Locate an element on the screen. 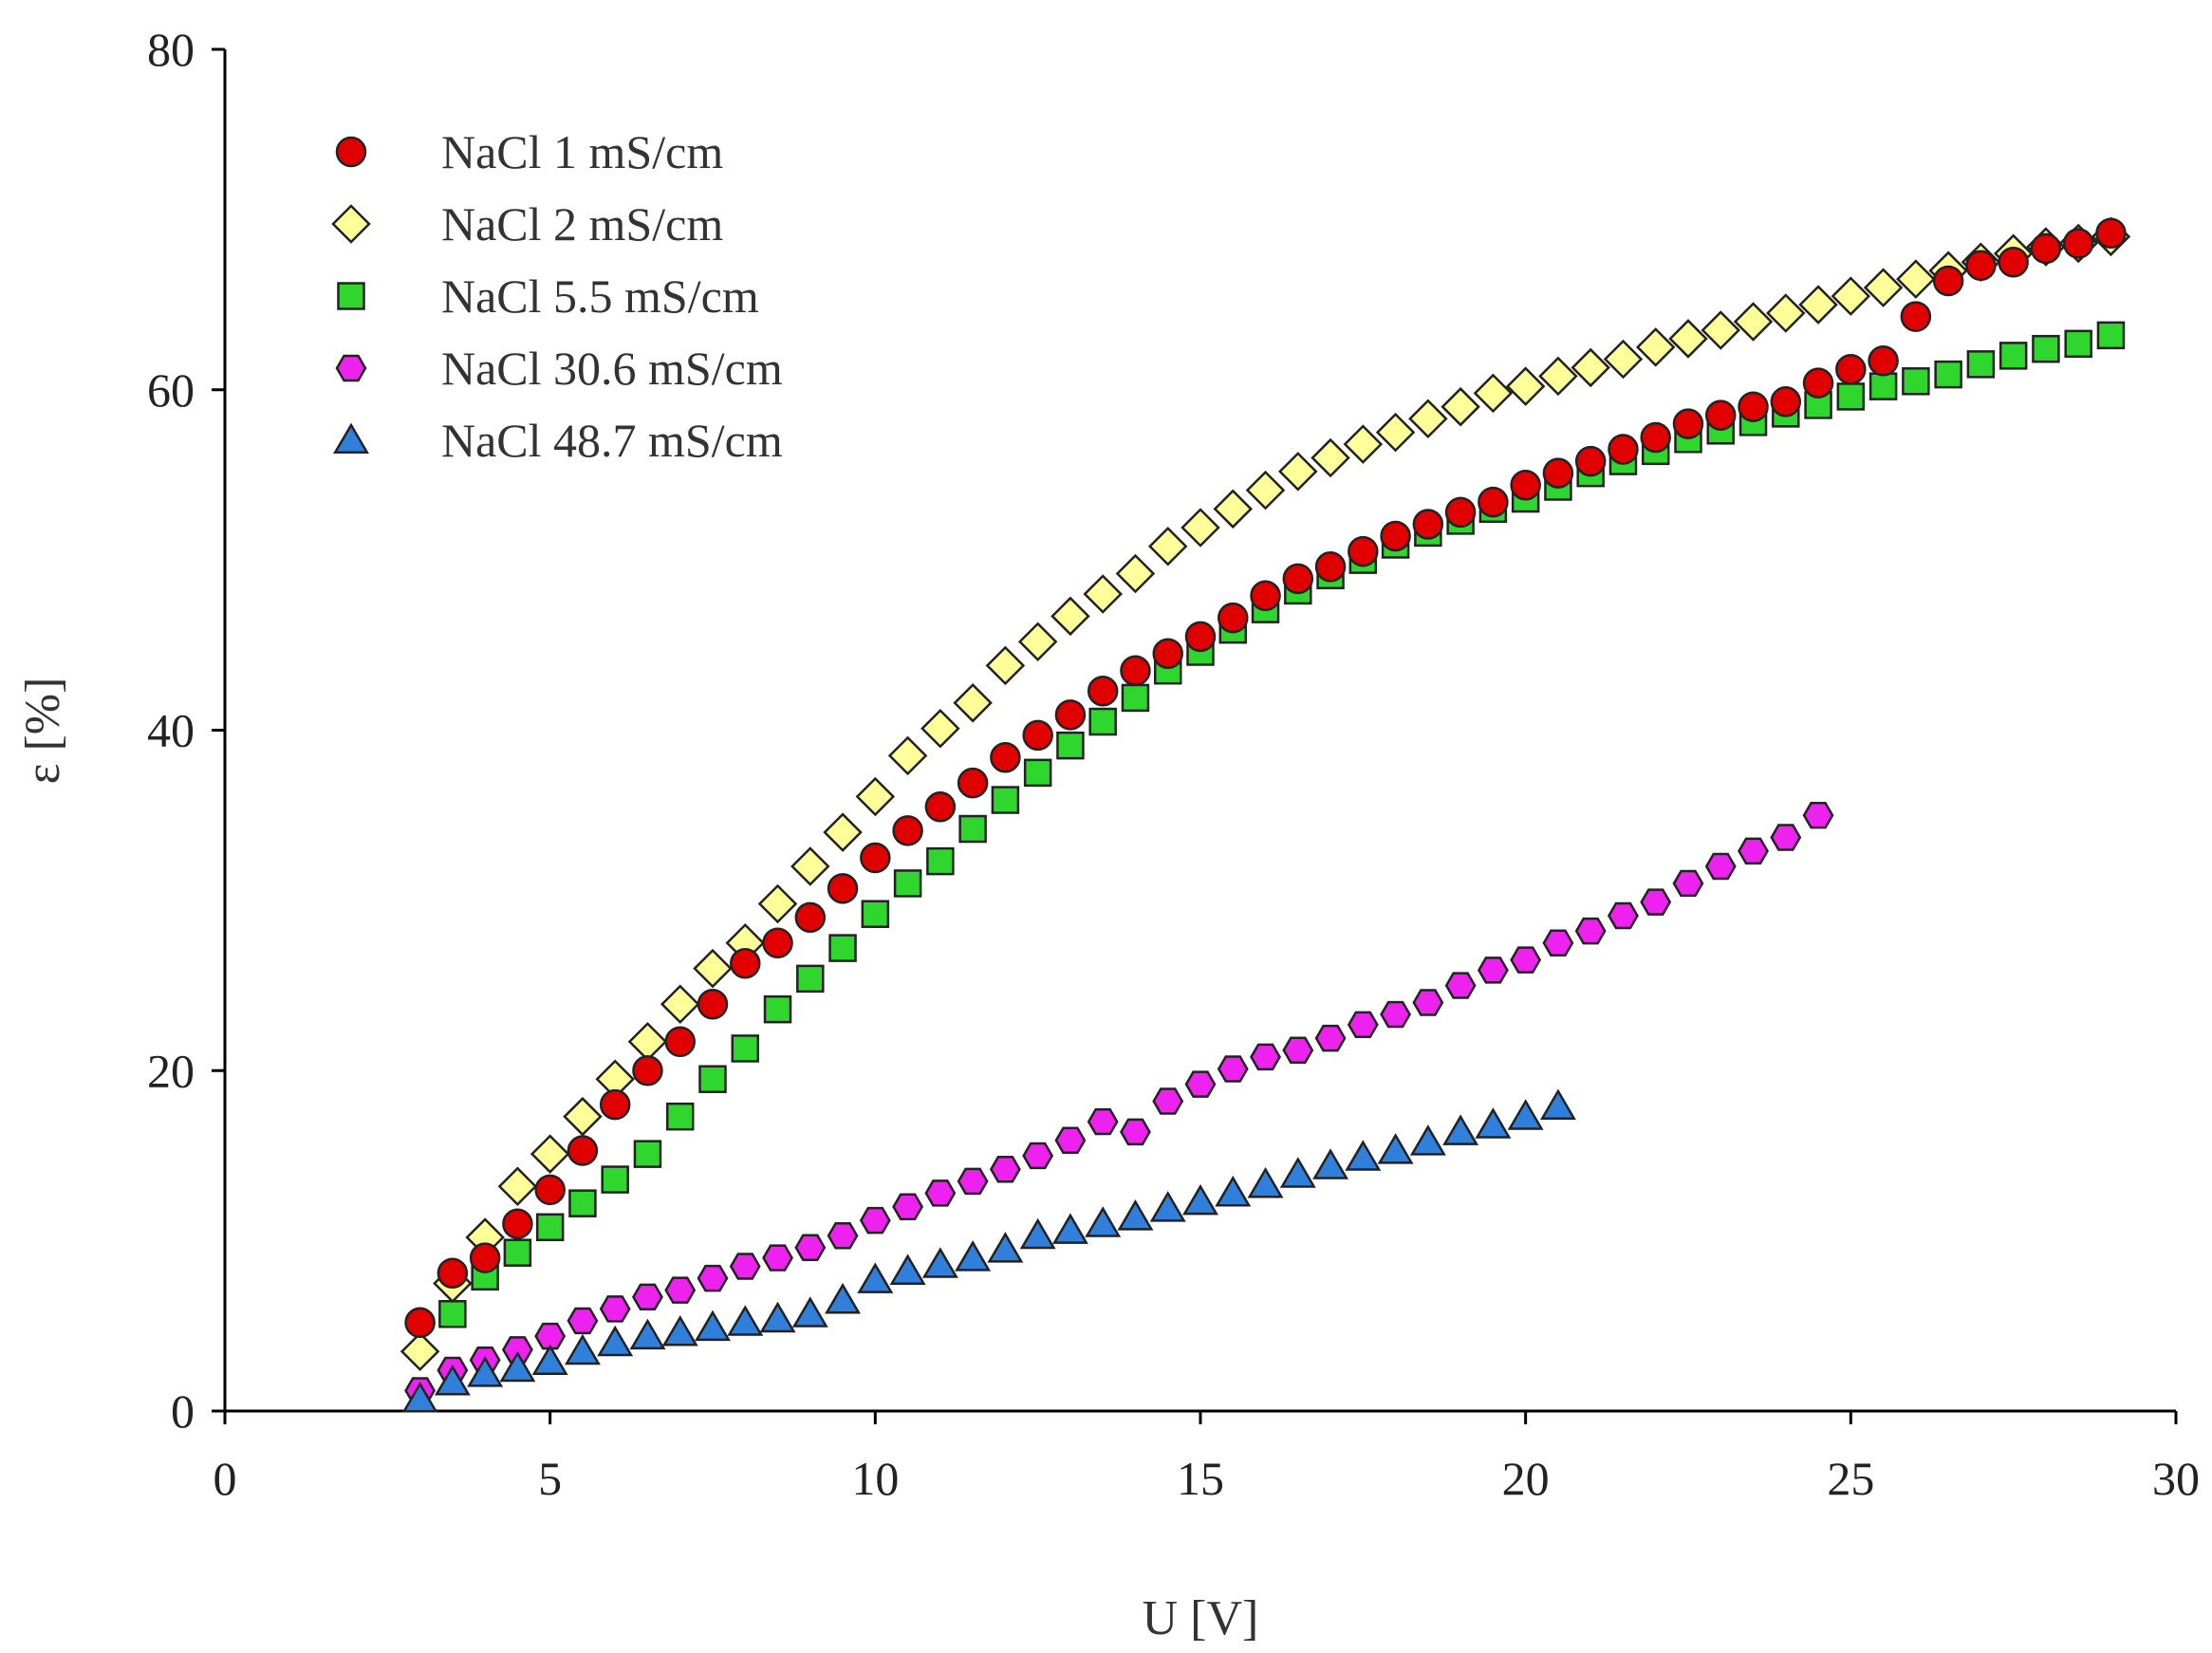  x-tick-label: 25 is located at coordinates (1851, 1479).